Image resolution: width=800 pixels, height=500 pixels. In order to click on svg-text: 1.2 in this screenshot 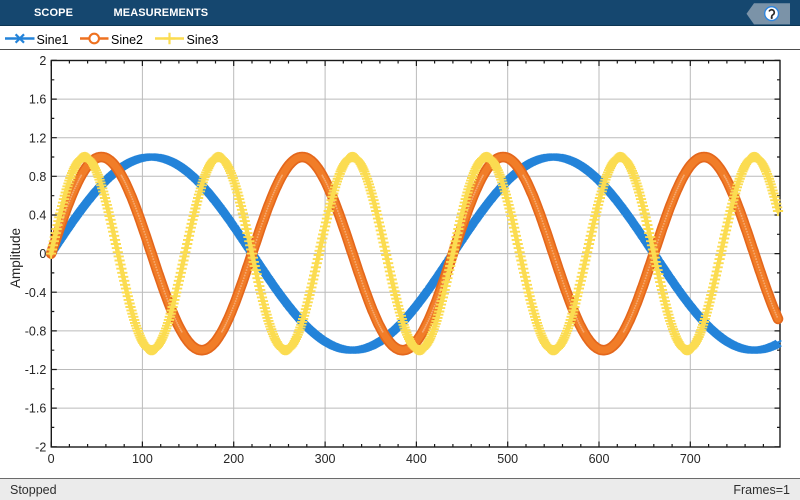, I will do `click(37, 138)`.